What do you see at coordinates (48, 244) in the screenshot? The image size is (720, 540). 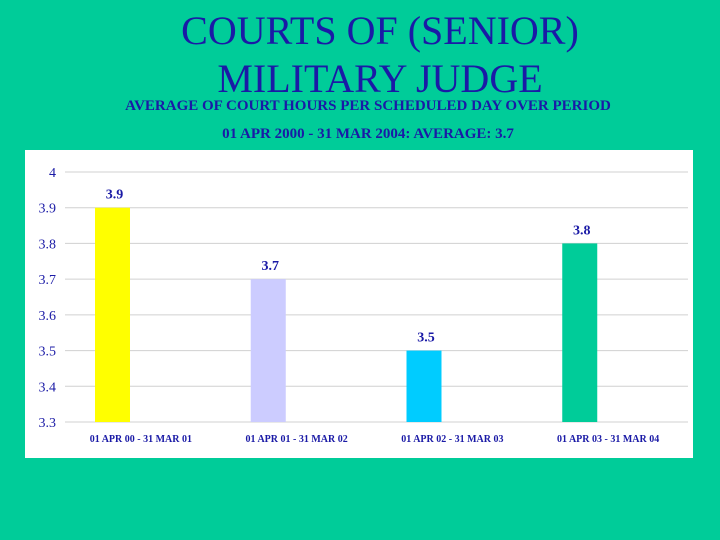 I see `y-tick-label: 3.8` at bounding box center [48, 244].